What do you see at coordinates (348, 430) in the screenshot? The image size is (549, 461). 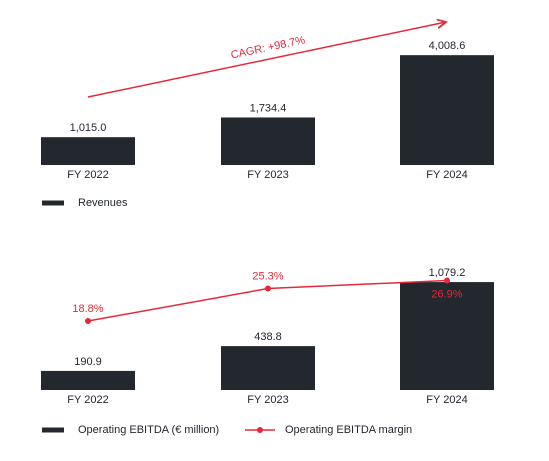 I see `legend-label: Operating EBITDA margin` at bounding box center [348, 430].